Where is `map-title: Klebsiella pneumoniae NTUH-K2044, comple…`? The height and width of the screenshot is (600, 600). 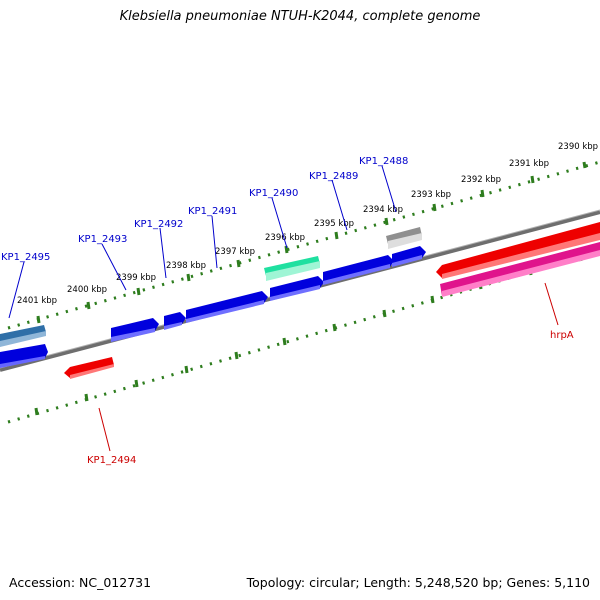
map-title: Klebsiella pneumoniae NTUH-K2044, comple… is located at coordinates (300, 16).